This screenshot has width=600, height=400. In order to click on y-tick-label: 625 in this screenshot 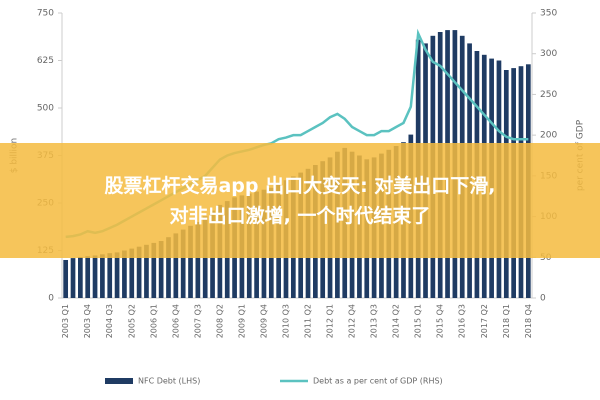, I will do `click(45, 61)`.